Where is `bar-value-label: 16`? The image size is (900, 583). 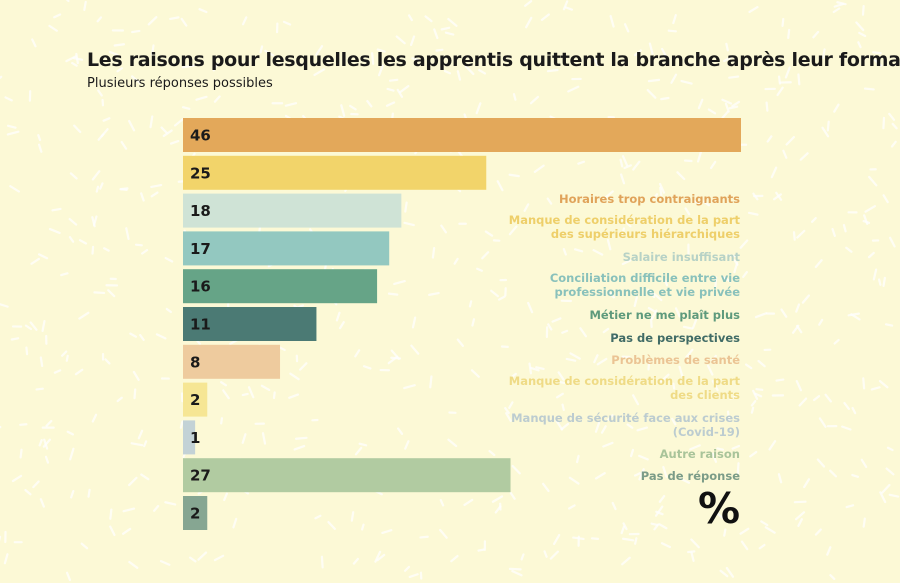
bar-value-label: 16 is located at coordinates (200, 287).